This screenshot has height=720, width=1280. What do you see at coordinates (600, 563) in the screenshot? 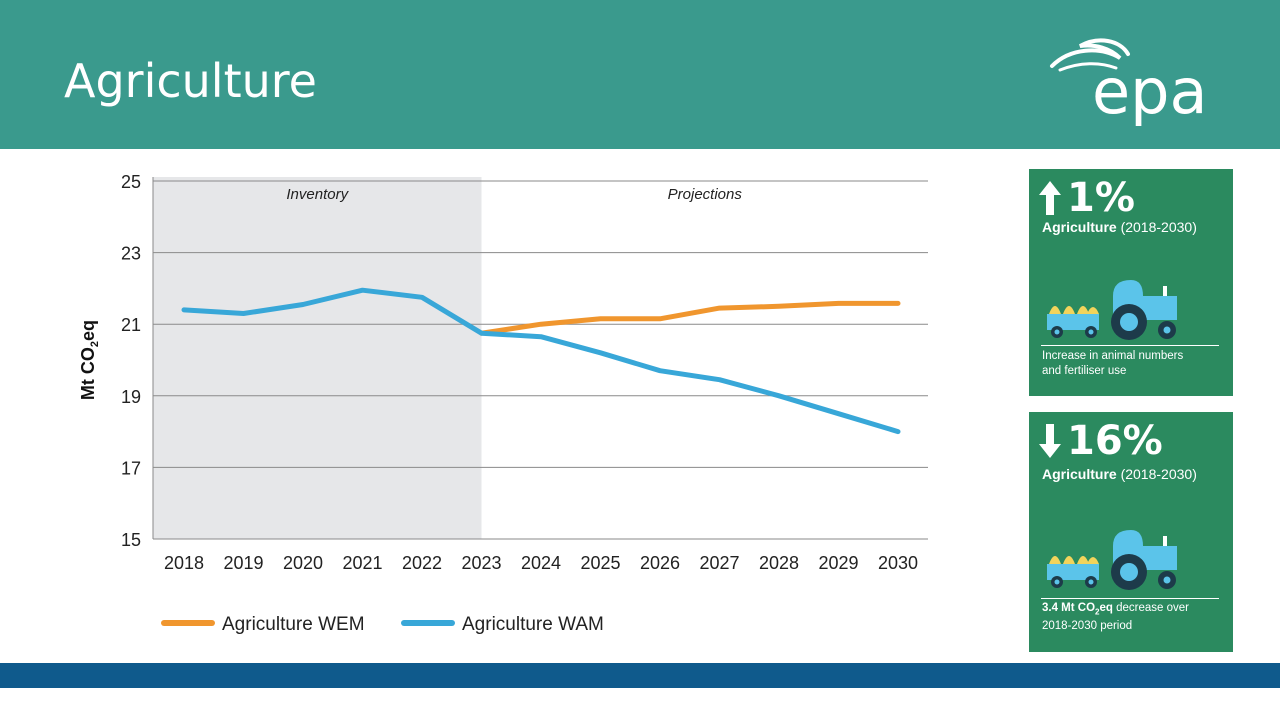
I see `x-tick-label: 2025` at bounding box center [600, 563].